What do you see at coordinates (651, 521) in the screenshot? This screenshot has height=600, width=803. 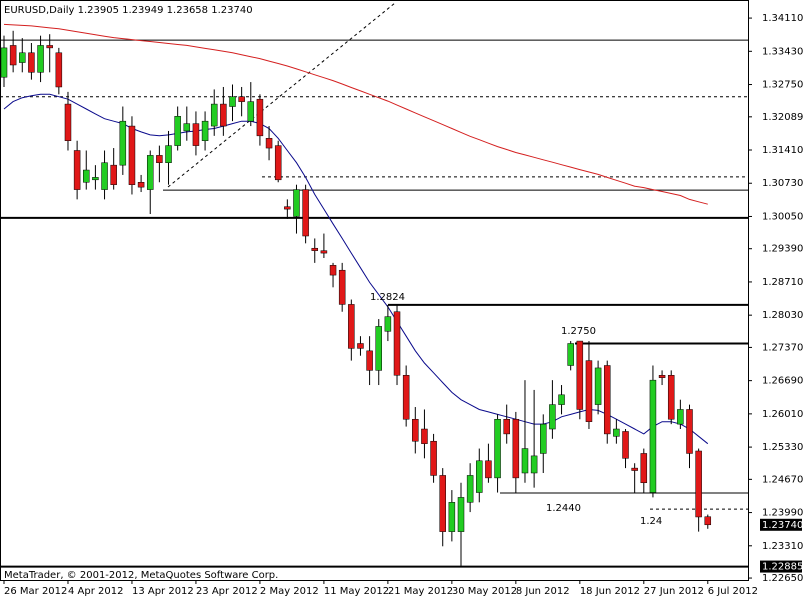 I see `annotation: 1.24` at bounding box center [651, 521].